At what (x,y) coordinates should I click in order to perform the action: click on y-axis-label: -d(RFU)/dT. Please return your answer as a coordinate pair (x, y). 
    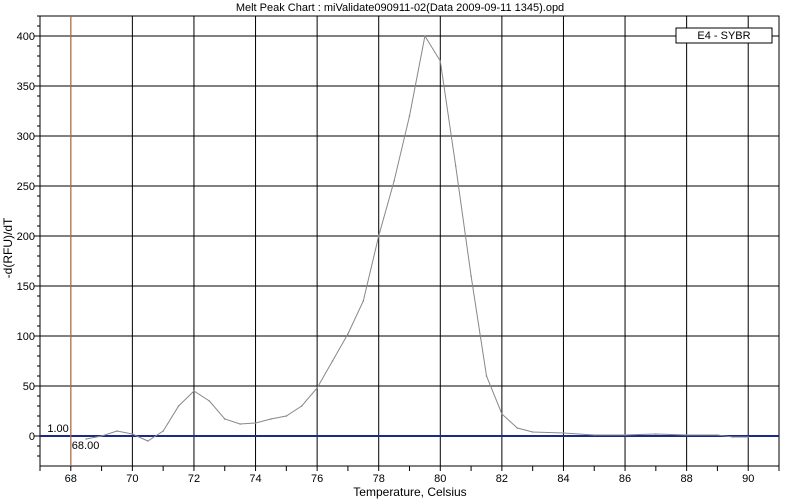
    Looking at the image, I should click on (8, 247).